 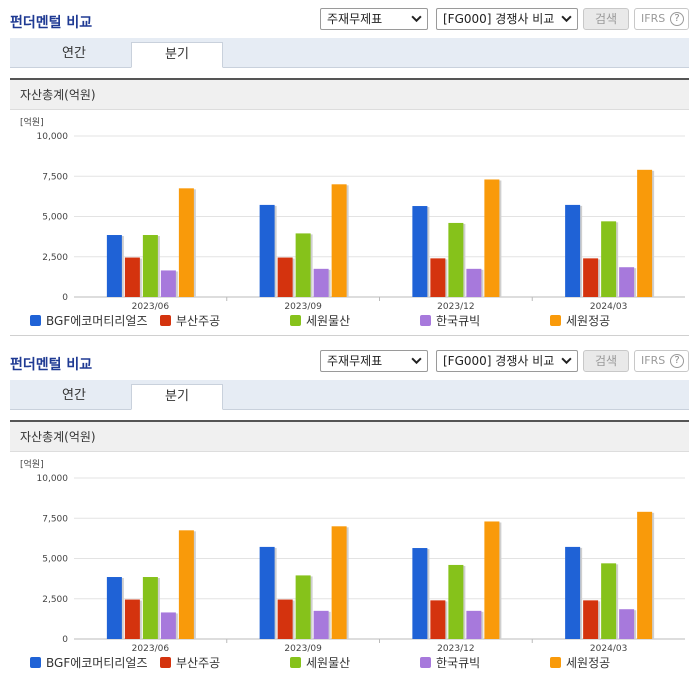 What do you see at coordinates (608, 649) in the screenshot?
I see `x-tick-label: 2024/03` at bounding box center [608, 649].